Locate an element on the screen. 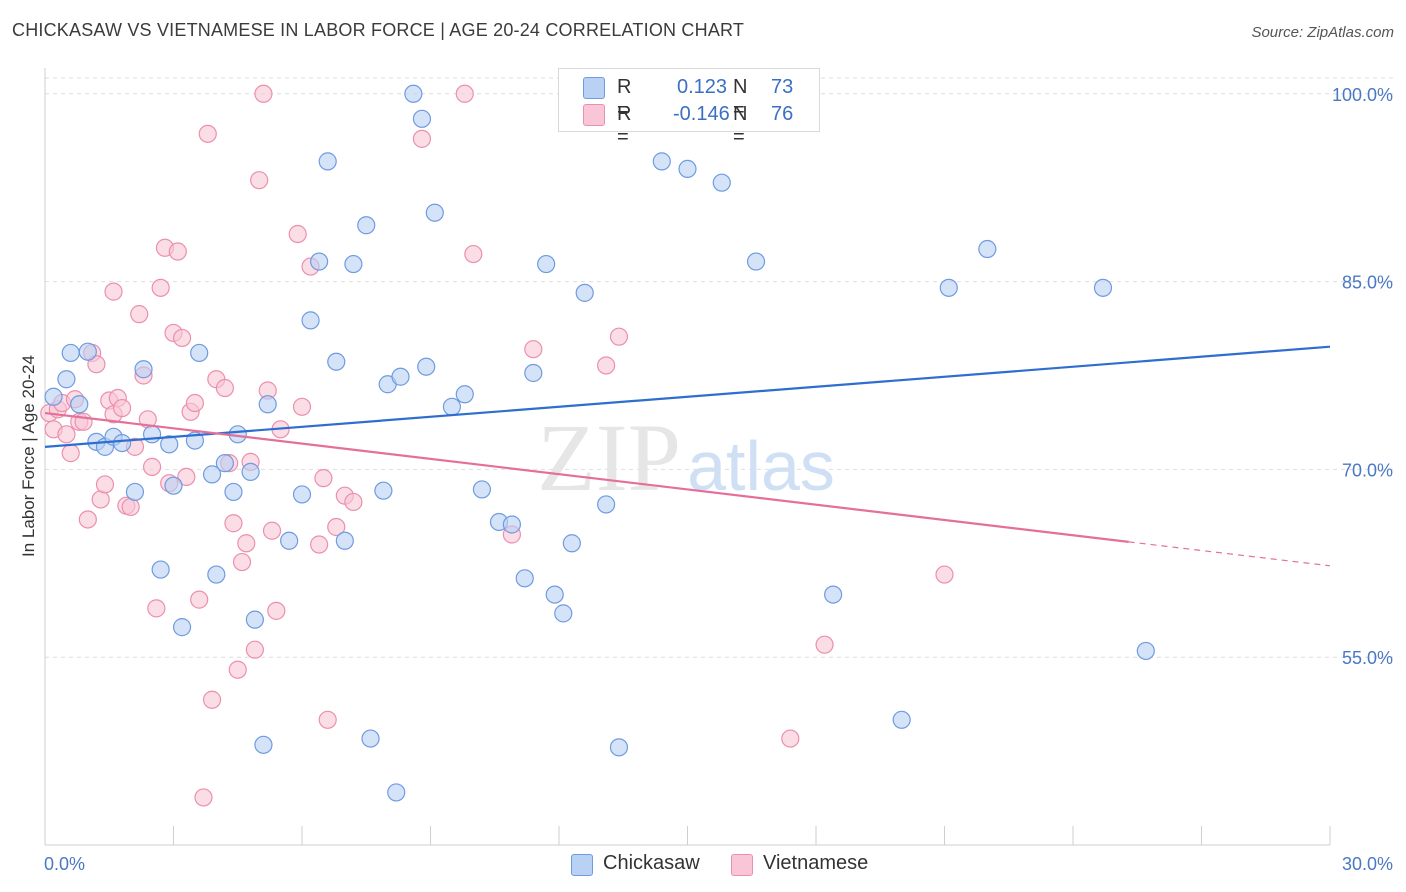 The height and width of the screenshot is (892, 1406). n-value: 73 is located at coordinates (782, 87).